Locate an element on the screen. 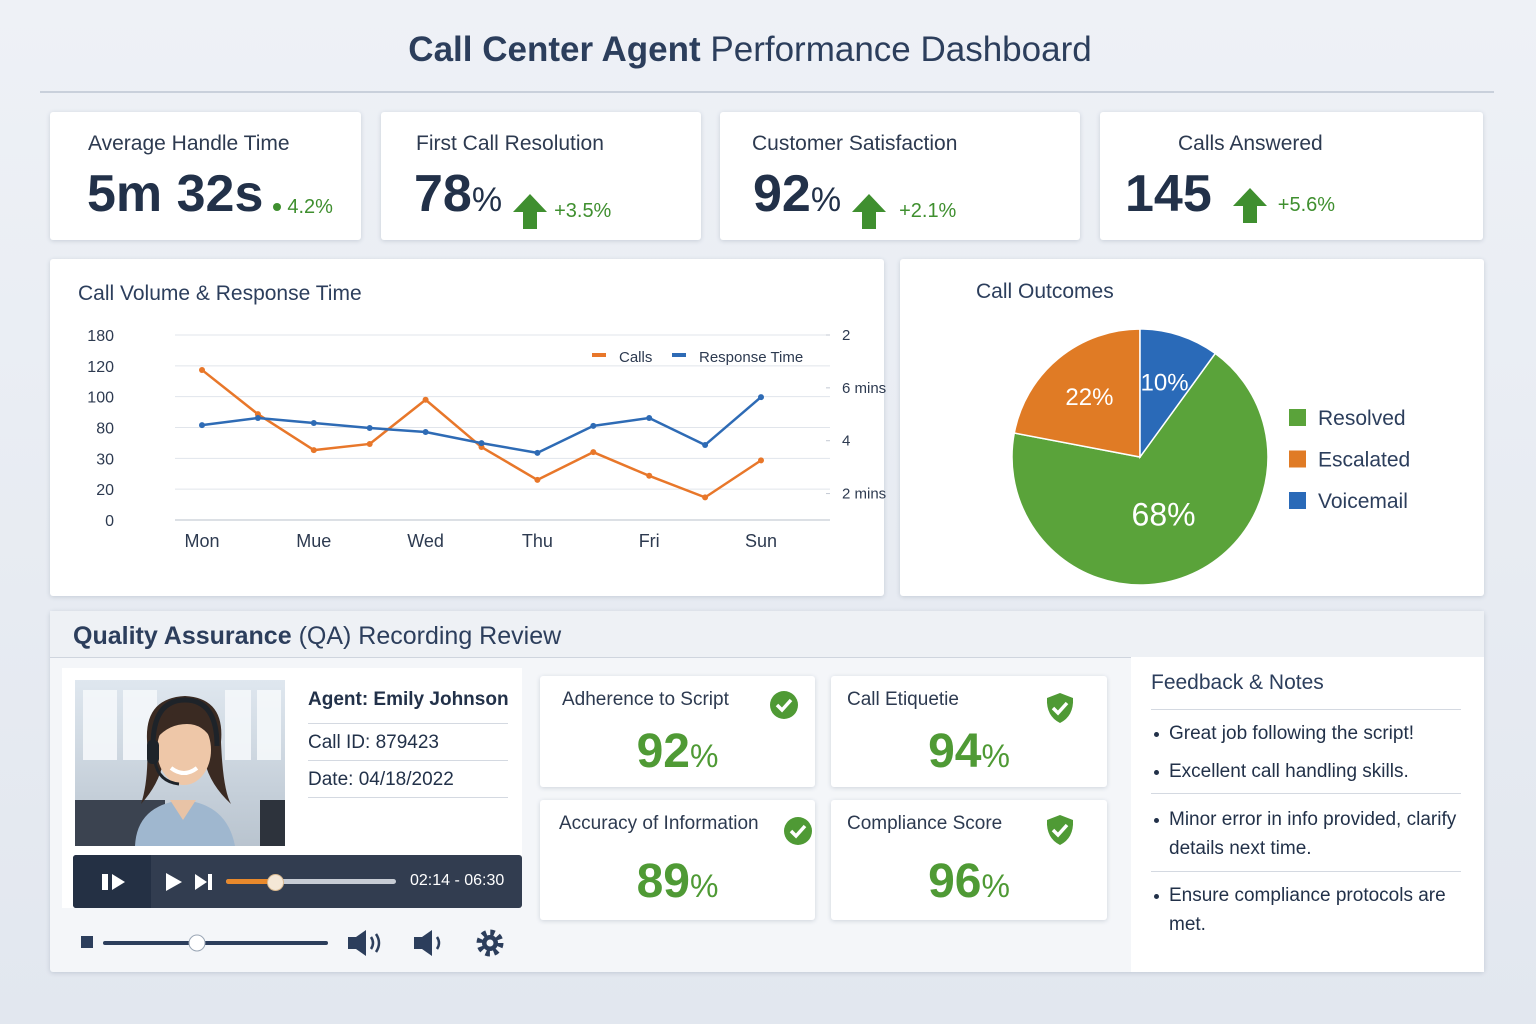 Image resolution: width=1536 pixels, height=1024 pixels. score-value: 94% is located at coordinates (969, 751).